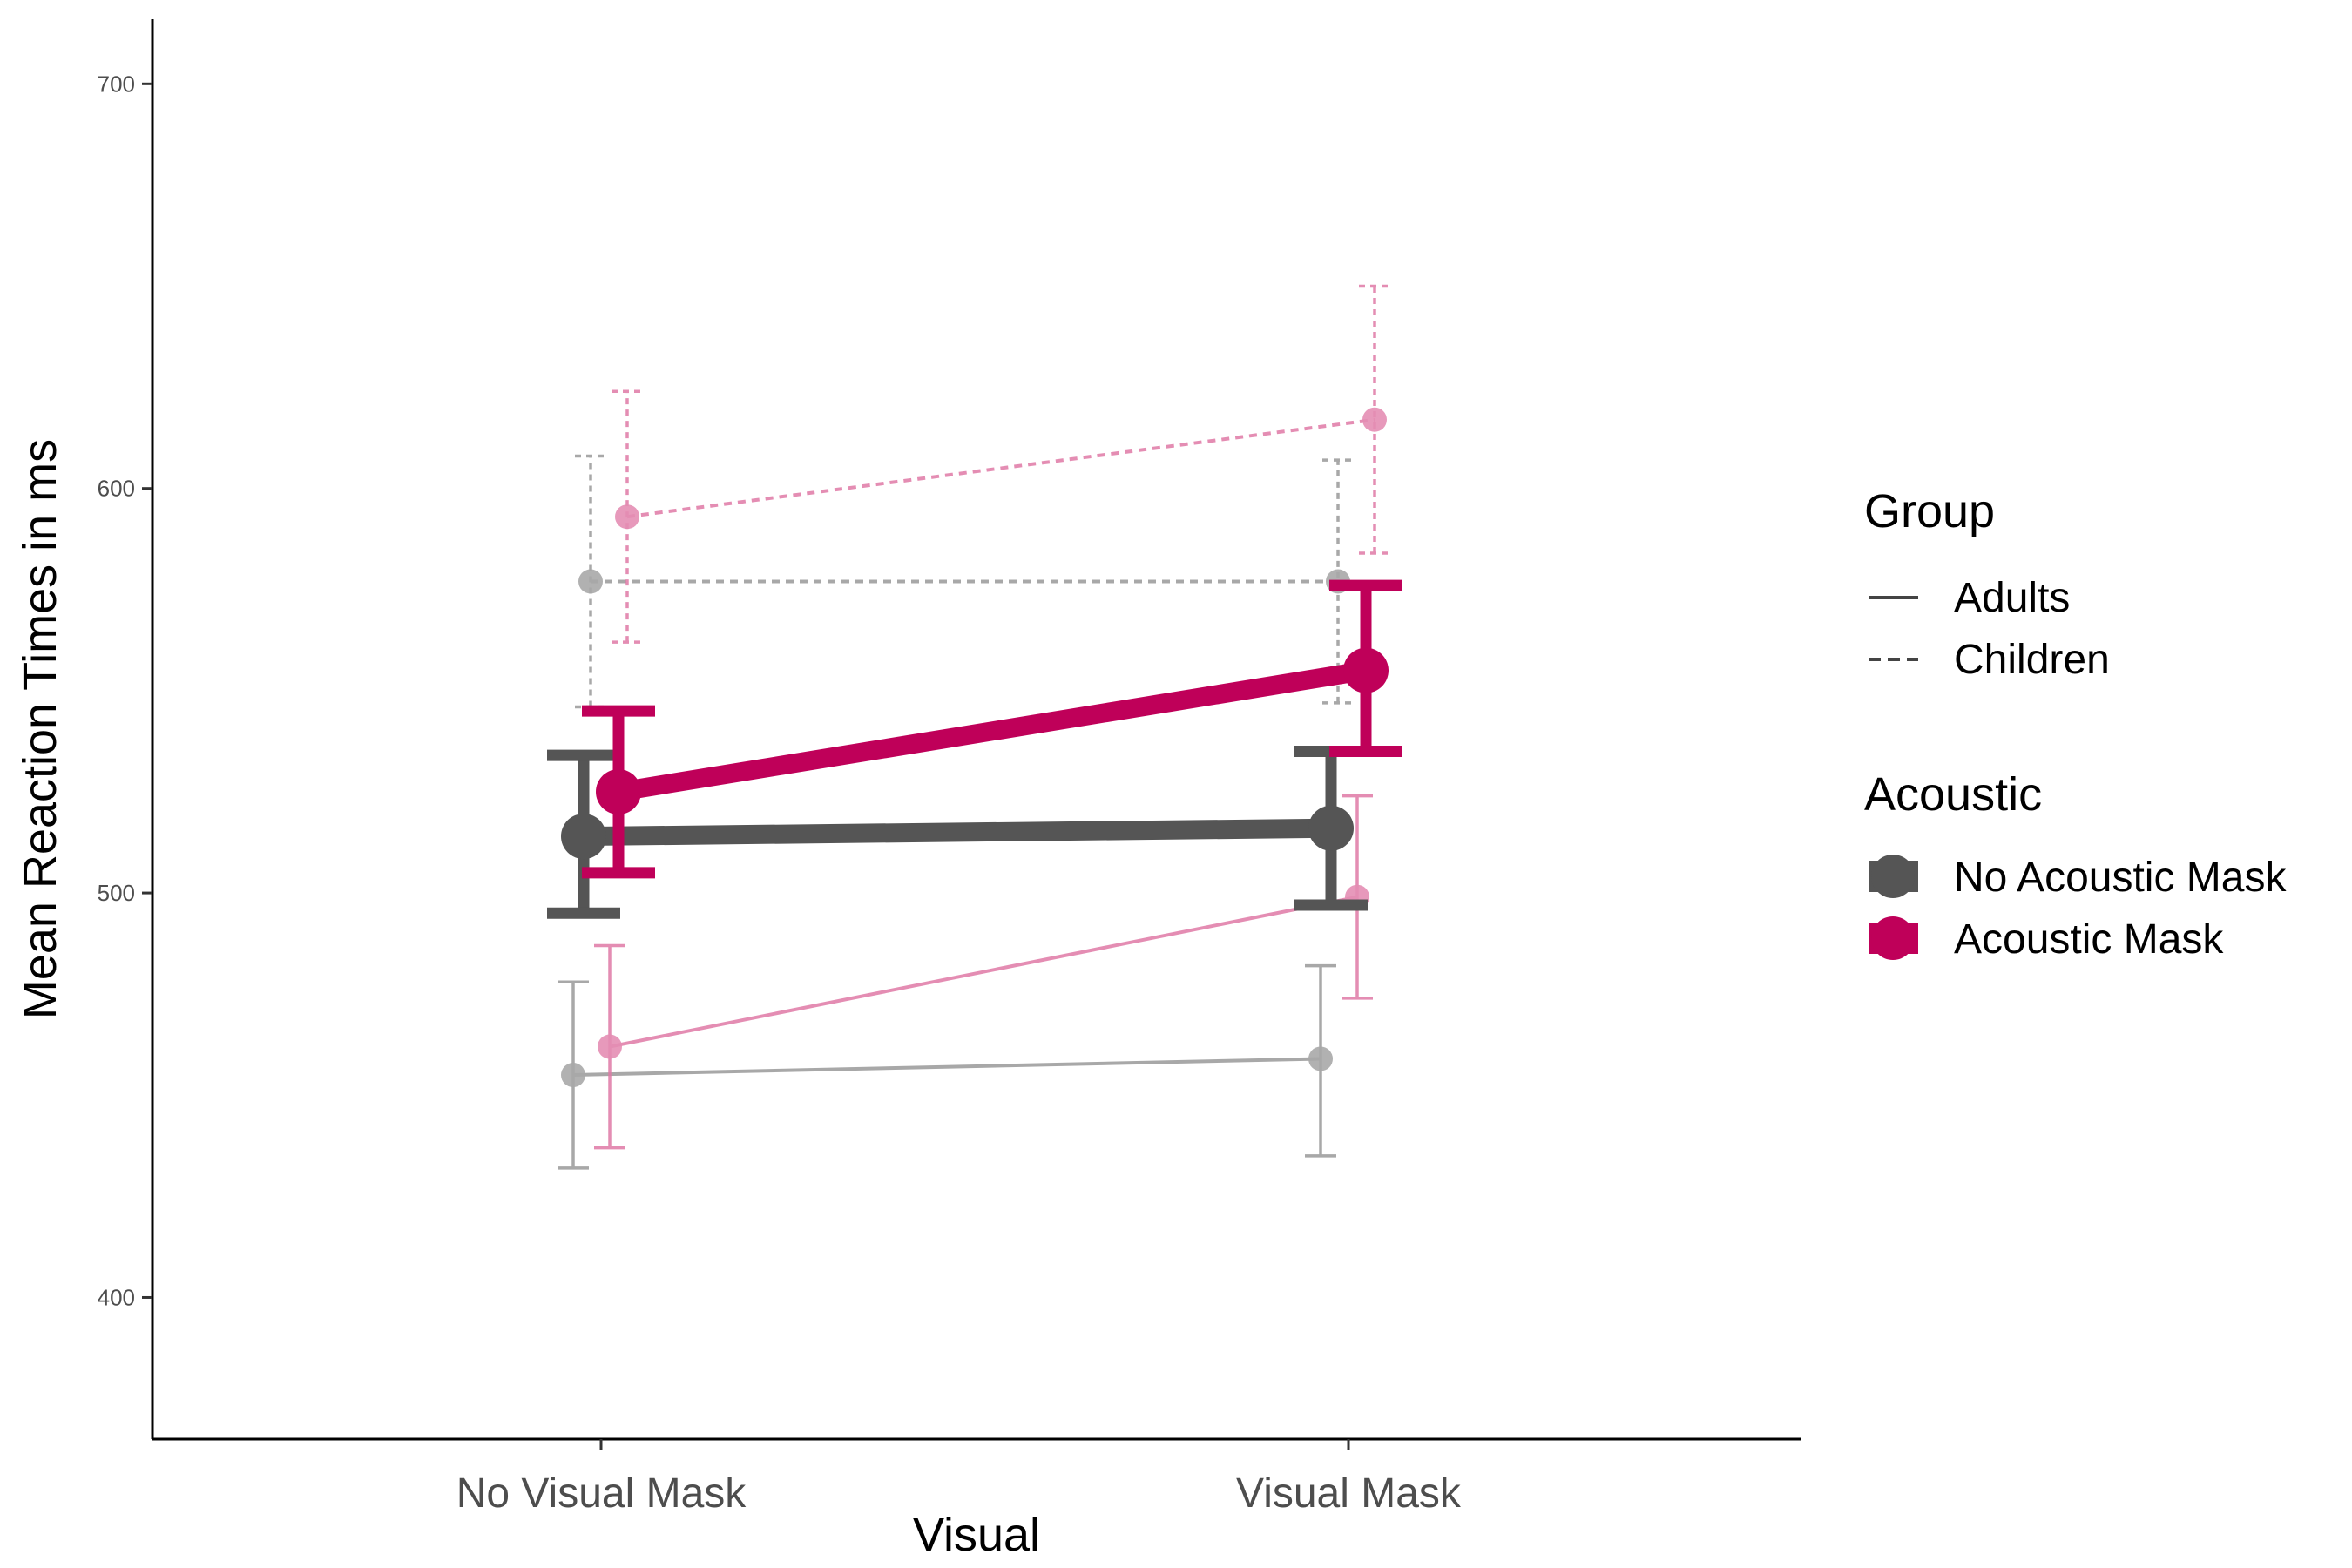 The width and height of the screenshot is (2352, 1568). What do you see at coordinates (40, 729) in the screenshot?
I see `y-axis-title: Mean Reaction Times in ms` at bounding box center [40, 729].